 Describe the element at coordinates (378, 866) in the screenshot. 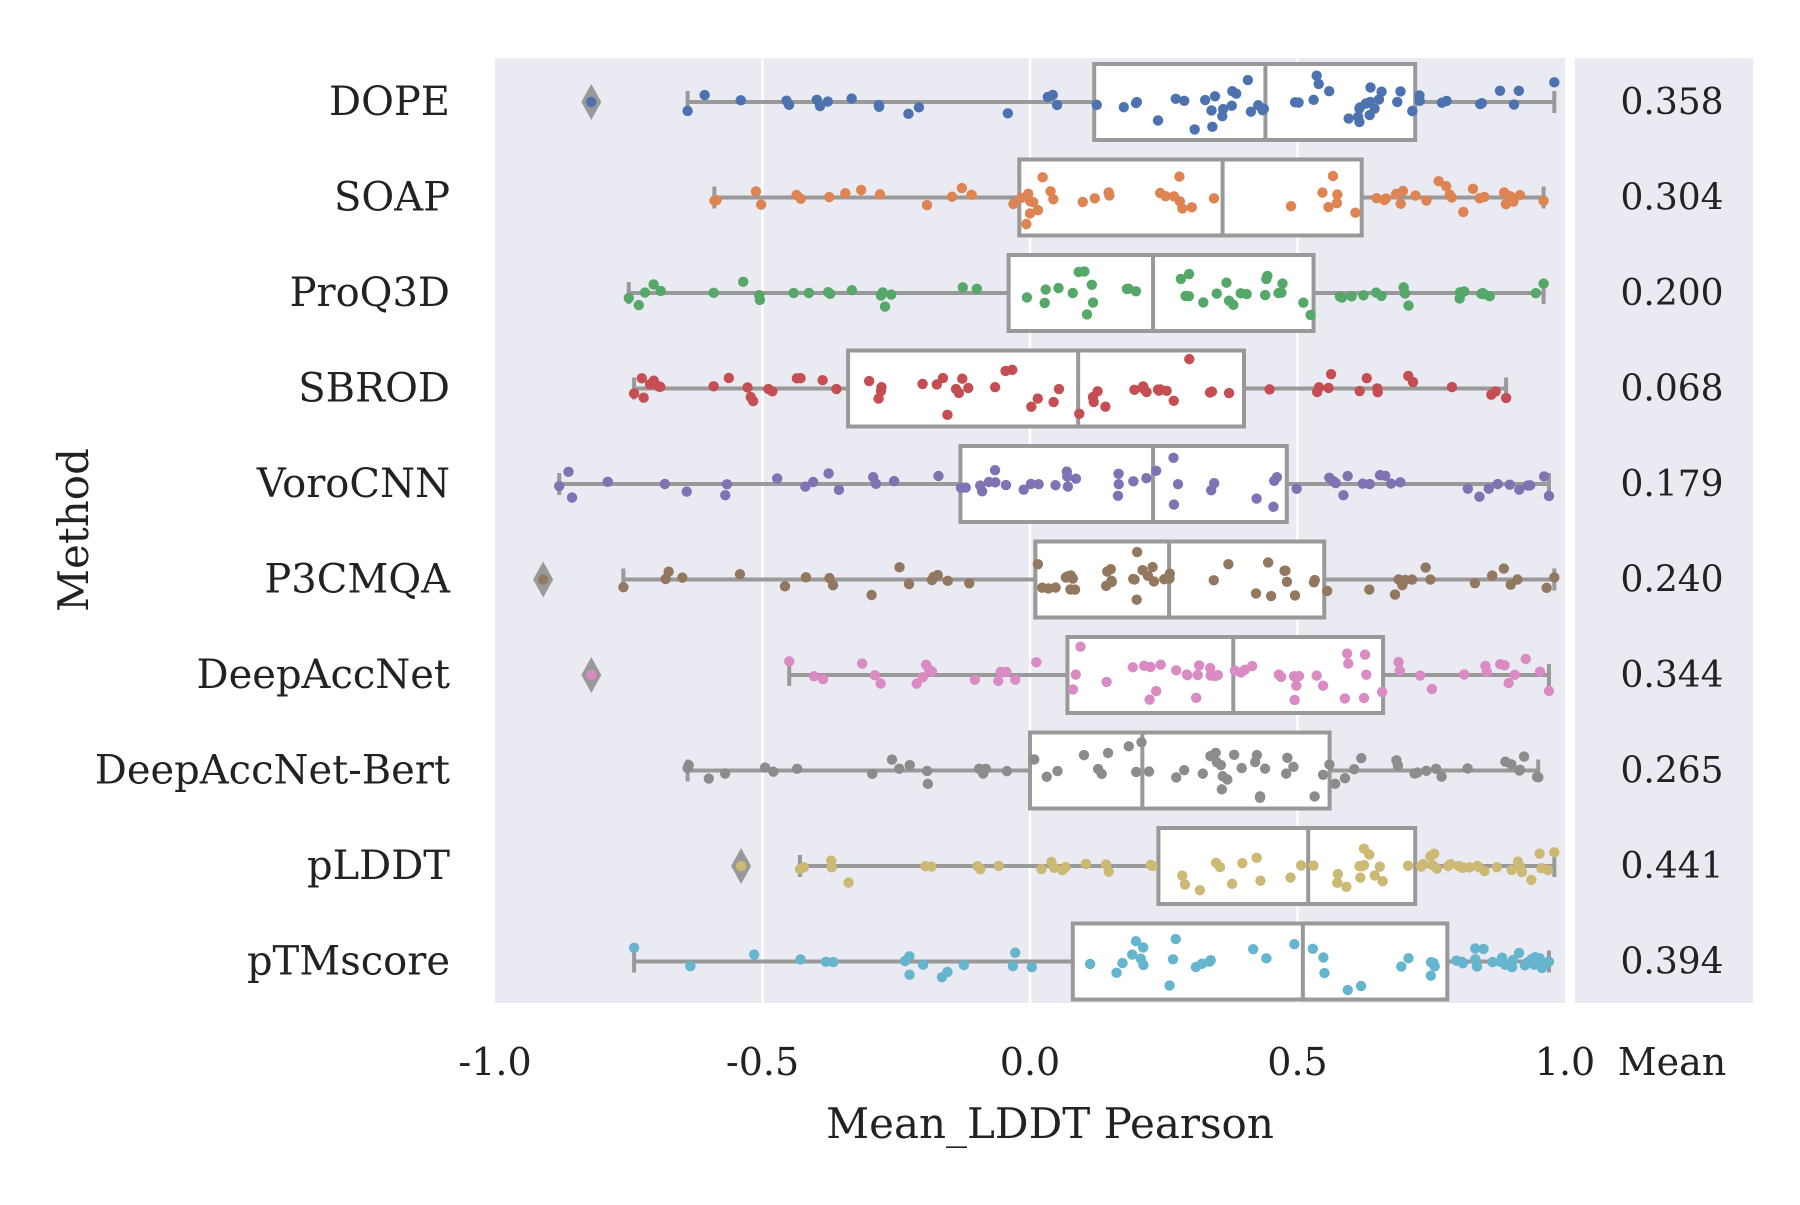

I see `category-label: pLDDT` at that location.